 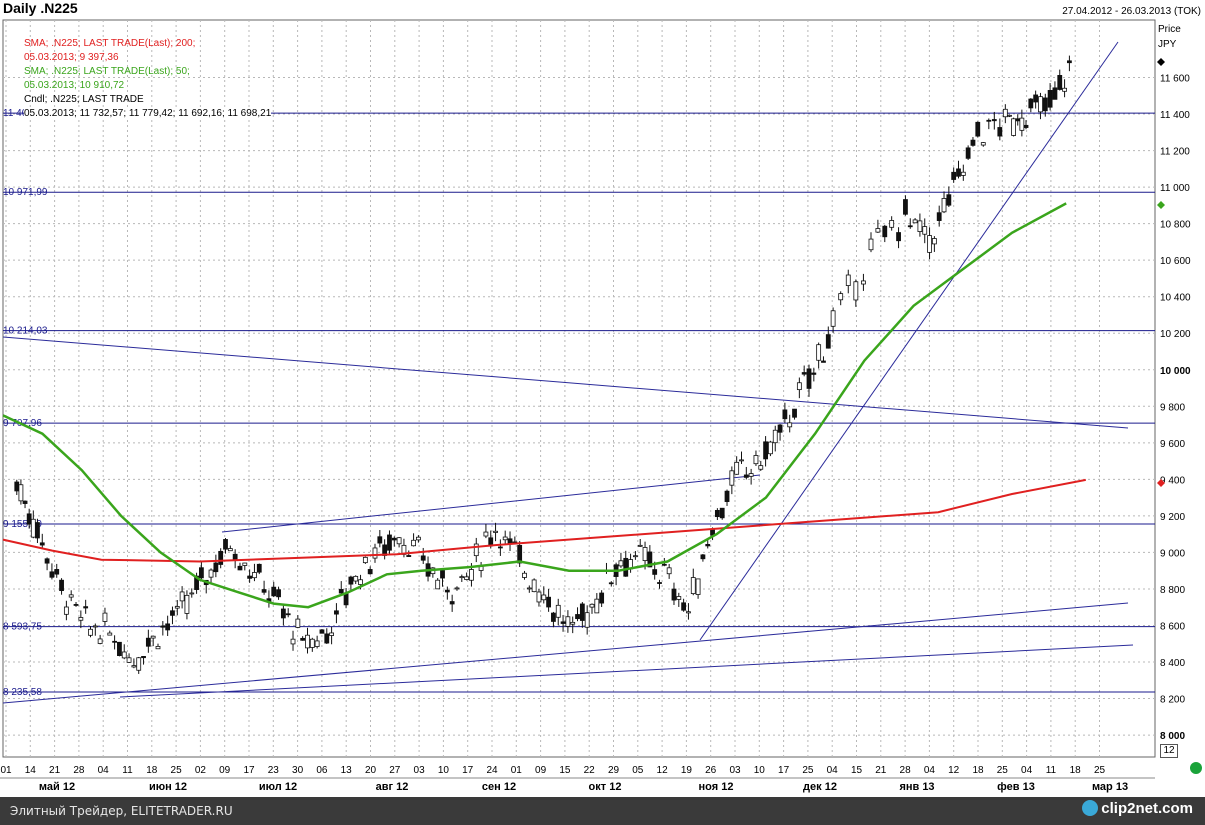 What do you see at coordinates (420, 770) in the screenshot?
I see `x-day-label: 03` at bounding box center [420, 770].